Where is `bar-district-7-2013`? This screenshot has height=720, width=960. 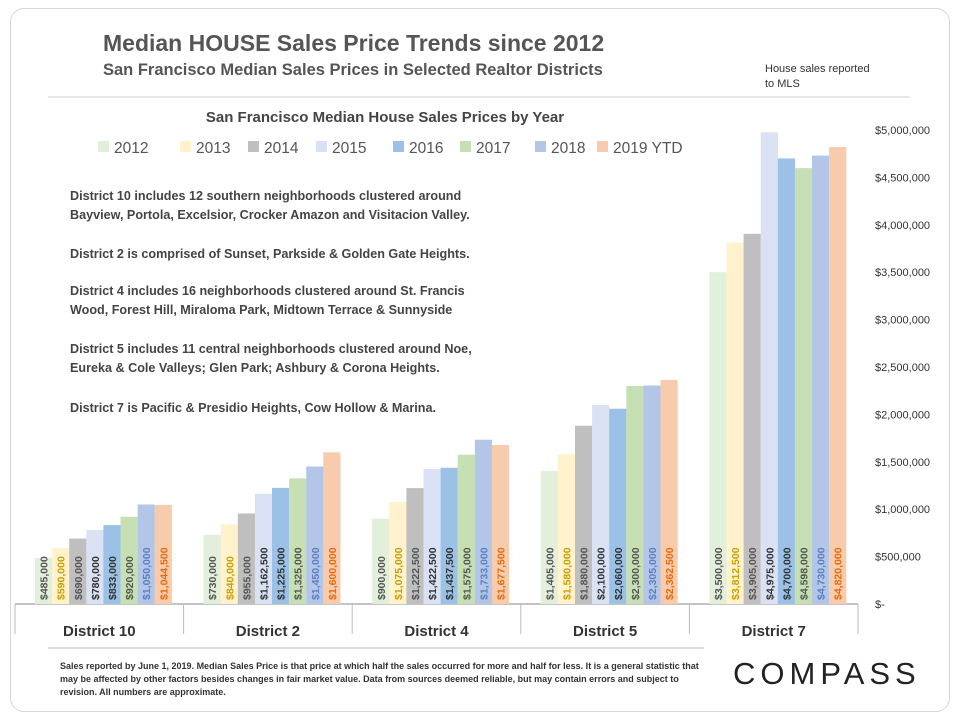 bar-district-7-2013 is located at coordinates (735, 423).